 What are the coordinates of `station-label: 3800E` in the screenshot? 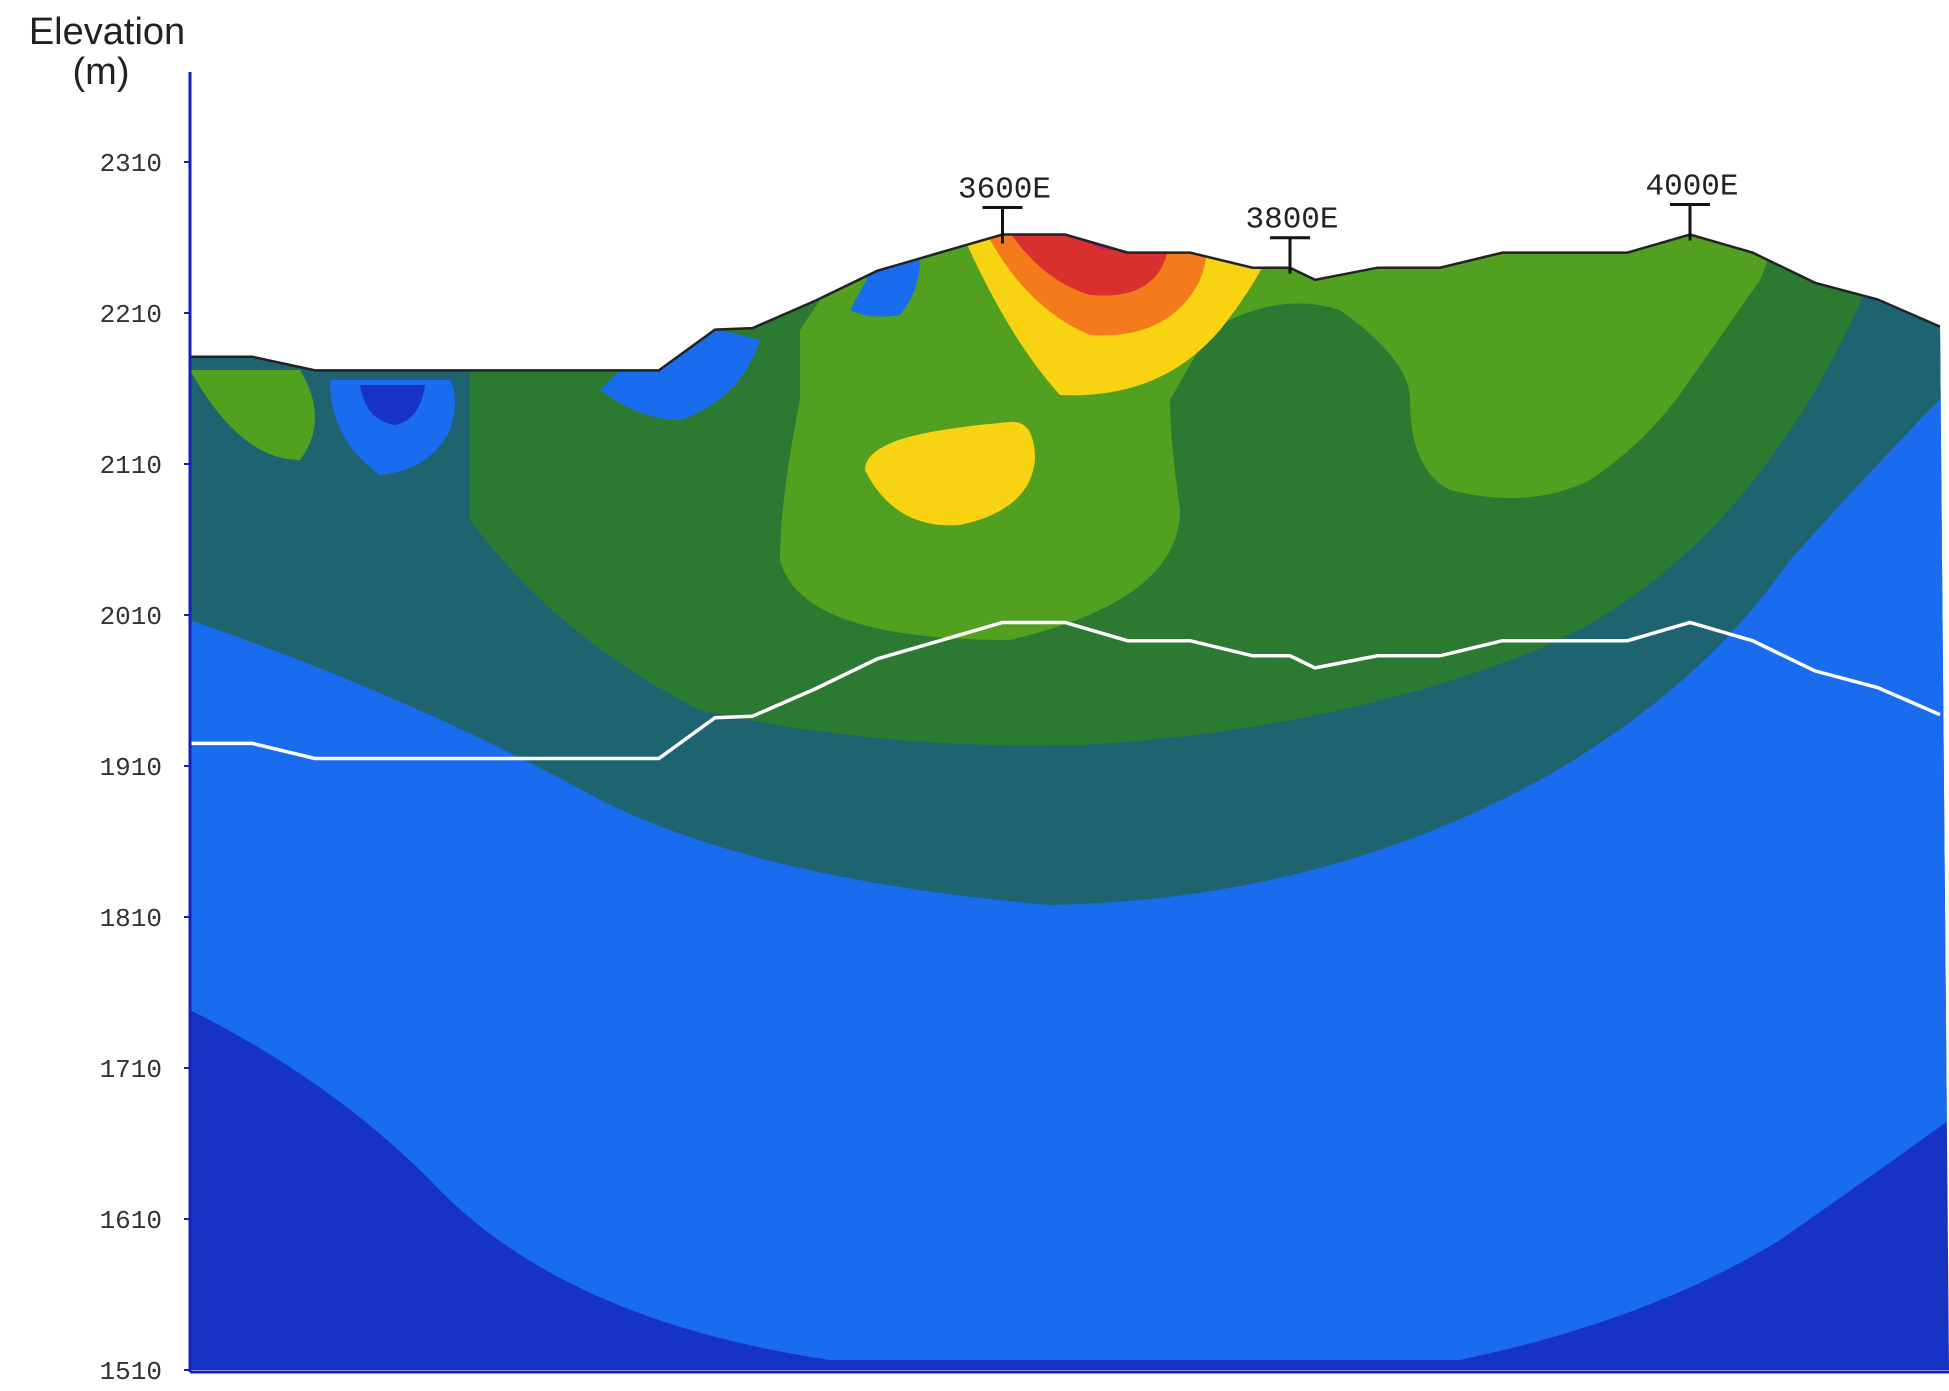 It's located at (1291, 220).